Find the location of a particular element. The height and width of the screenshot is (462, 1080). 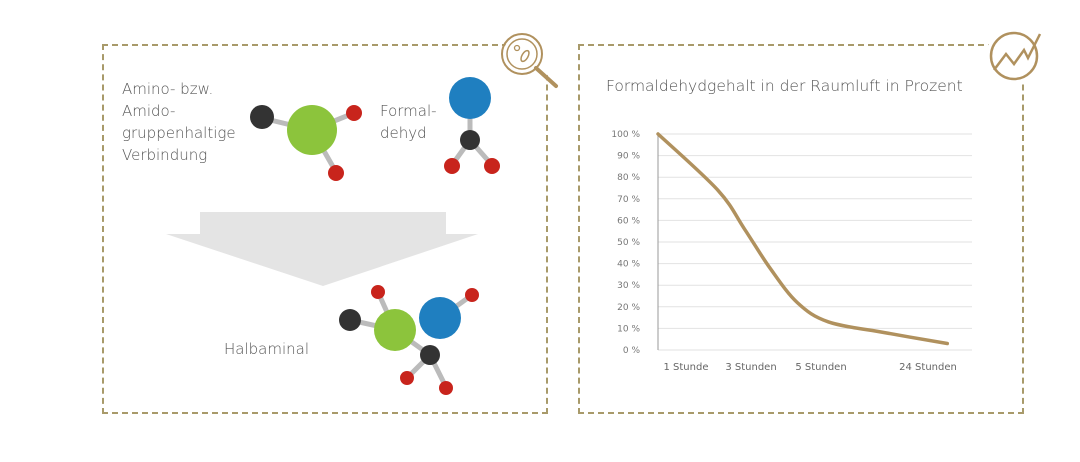

x-tick-label: 3 Stunden is located at coordinates (750, 367).